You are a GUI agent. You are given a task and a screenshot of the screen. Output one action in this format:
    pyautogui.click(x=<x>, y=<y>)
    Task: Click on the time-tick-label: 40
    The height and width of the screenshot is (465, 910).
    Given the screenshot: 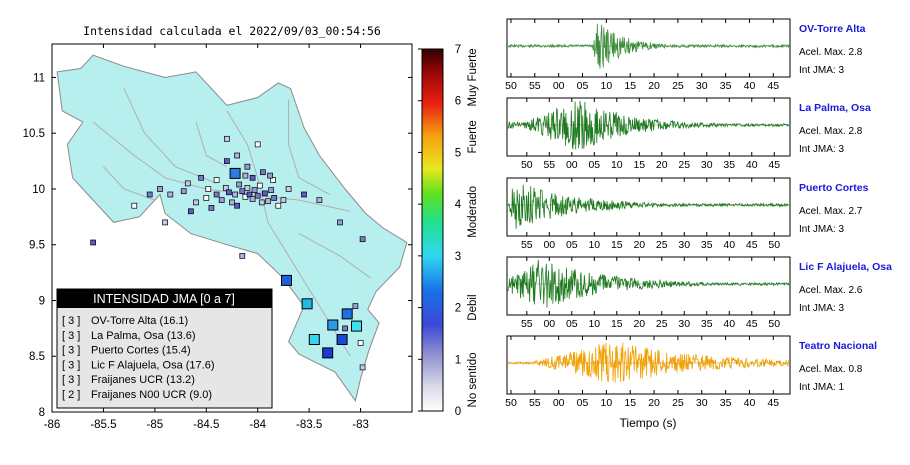 What is the action you would take?
    pyautogui.click(x=750, y=403)
    